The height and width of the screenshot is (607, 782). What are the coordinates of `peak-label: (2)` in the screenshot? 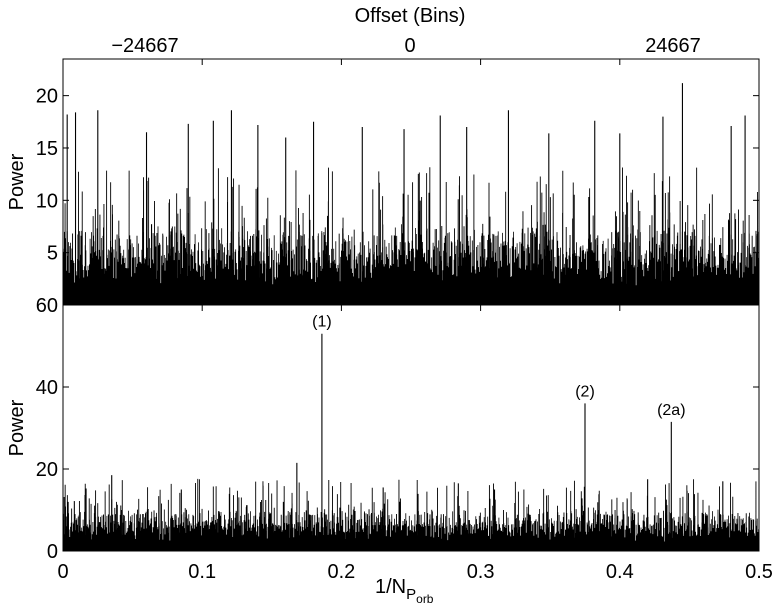 It's located at (585, 391).